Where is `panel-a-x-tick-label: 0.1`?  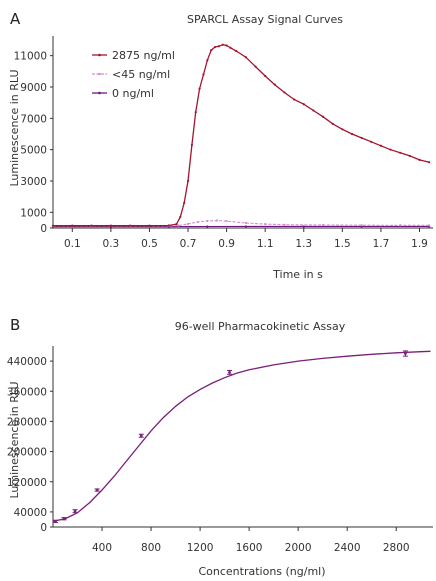 panel-a-x-tick-label: 0.1 is located at coordinates (72, 244).